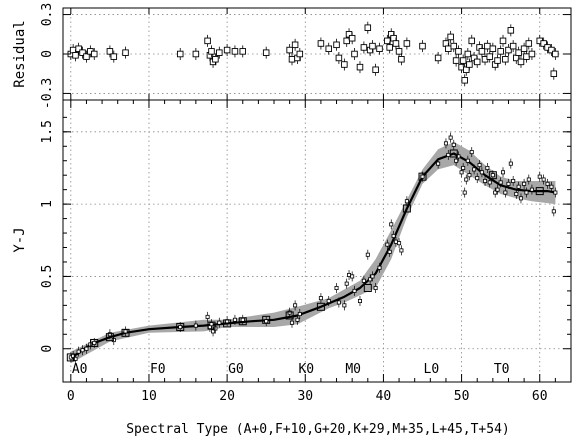 This screenshot has height=443, width=585. Describe the element at coordinates (236, 369) in the screenshot. I see `spectral-type-label: G0` at that location.